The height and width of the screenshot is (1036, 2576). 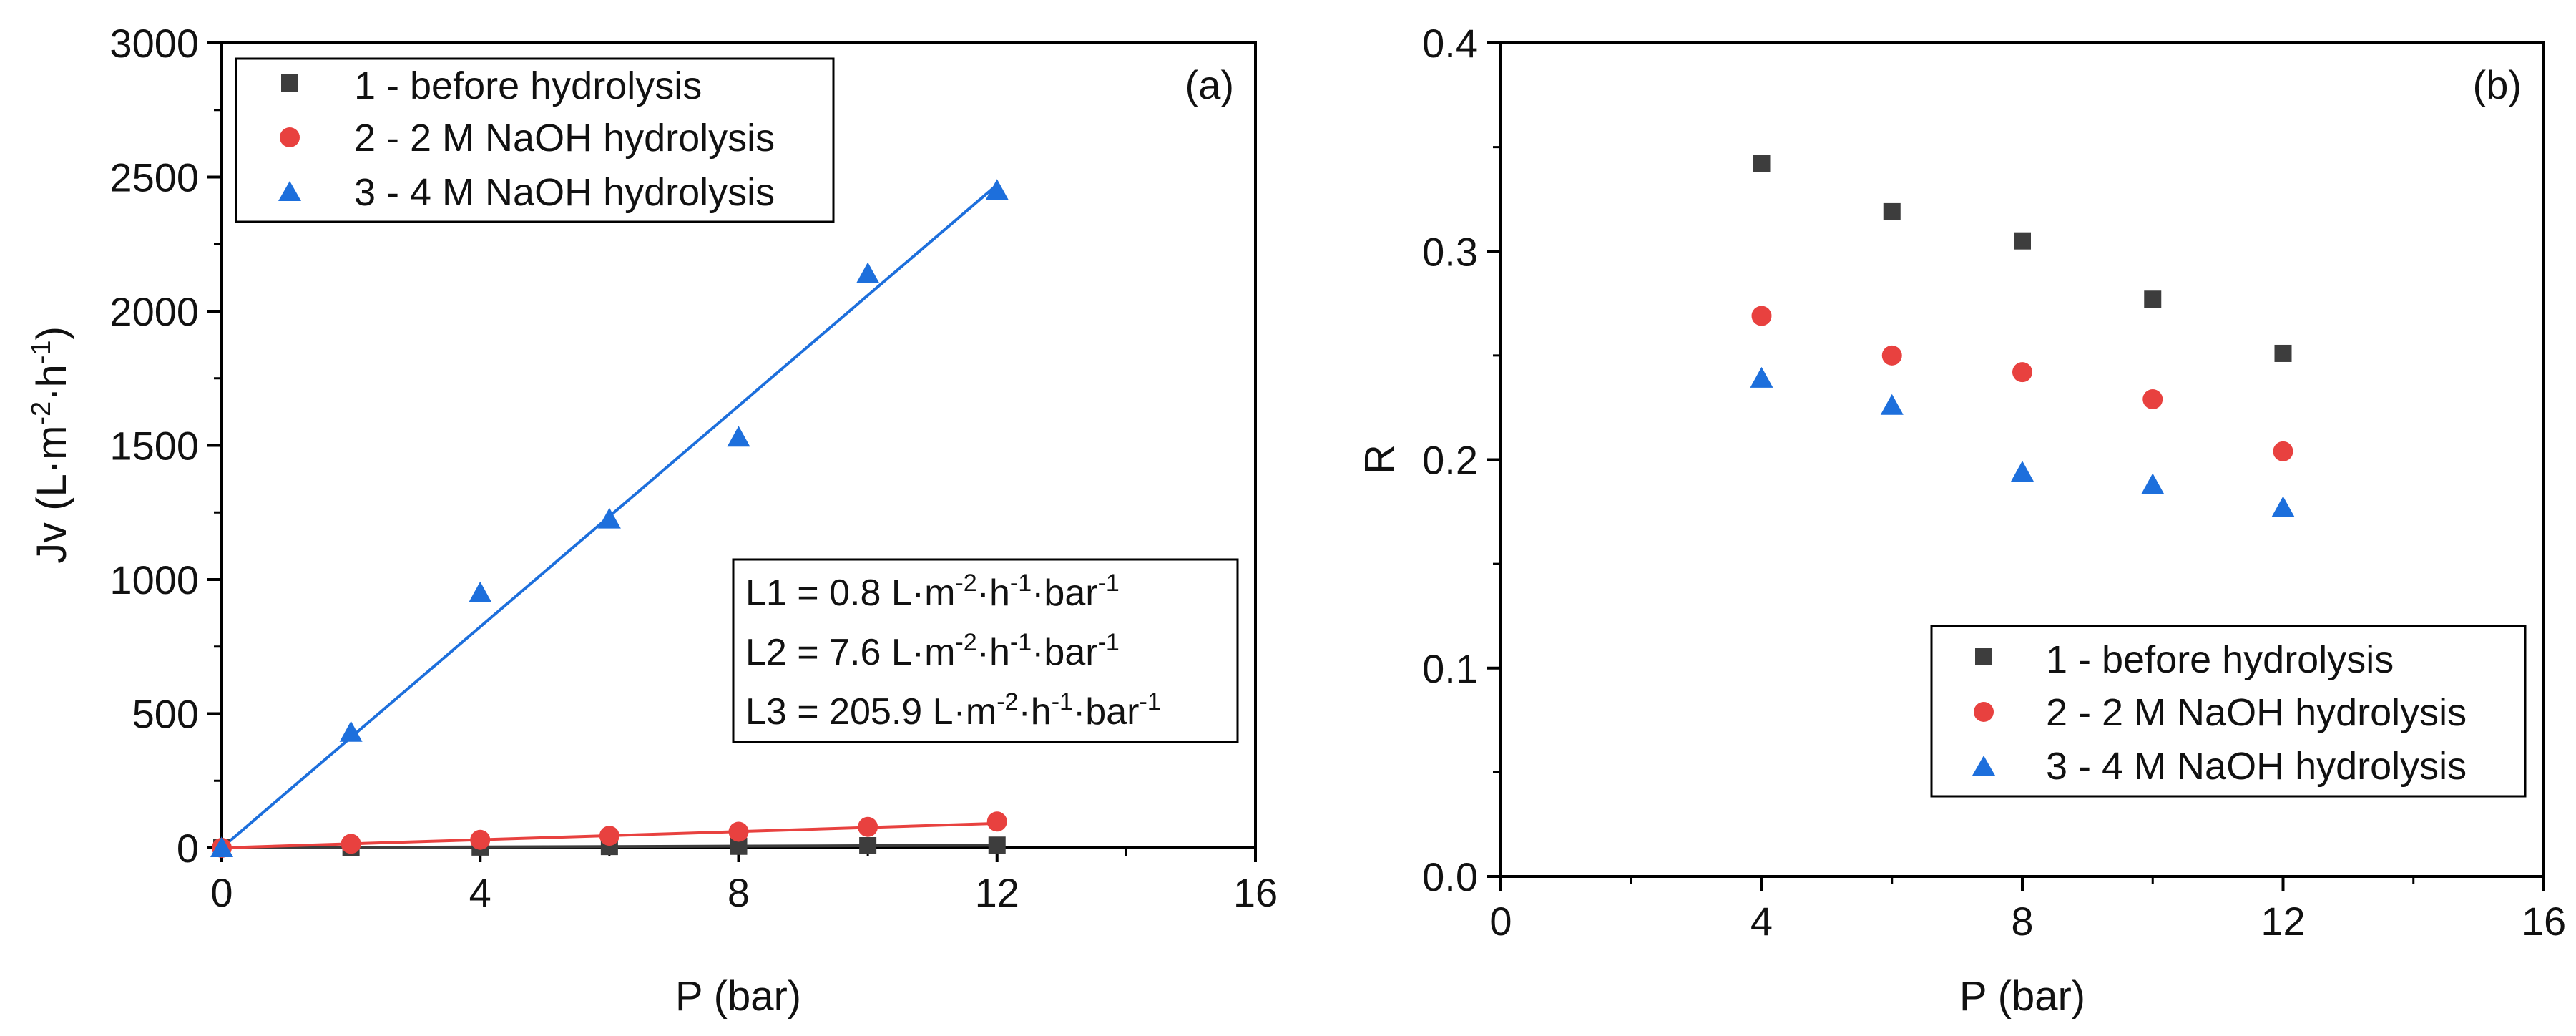 What do you see at coordinates (1106, 712) in the screenshot?
I see `annotation-l3-bar: ·bar` at bounding box center [1106, 712].